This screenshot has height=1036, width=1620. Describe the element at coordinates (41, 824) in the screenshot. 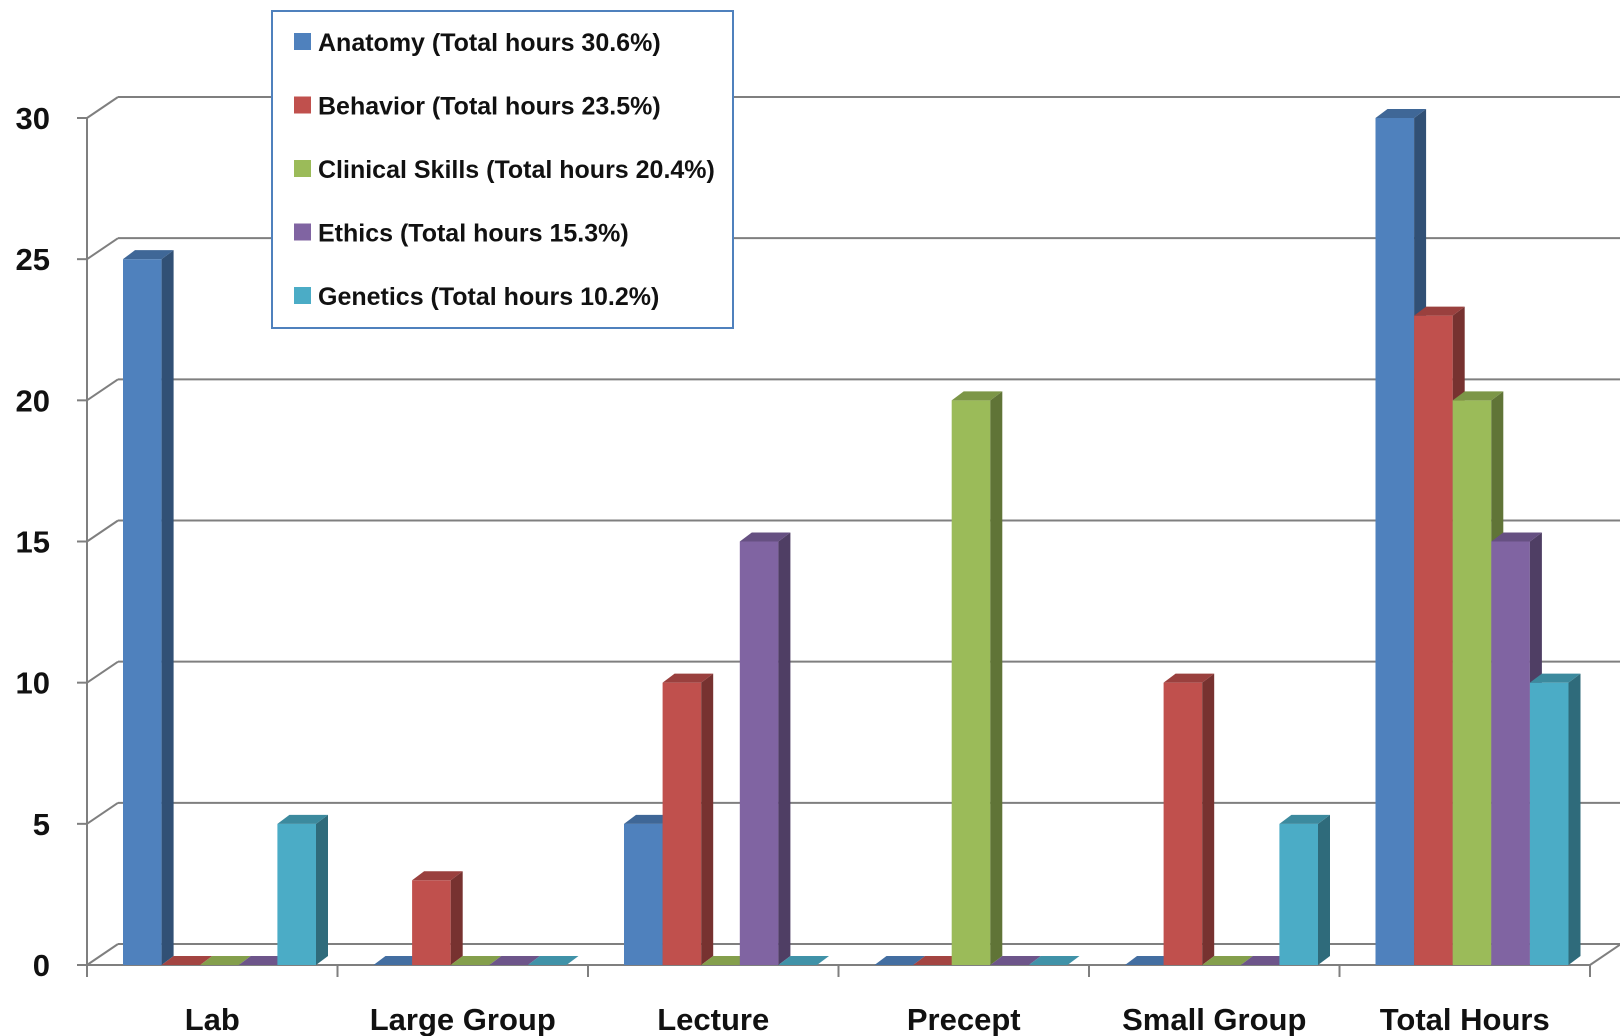

I see `y-tick-label: 5` at that location.